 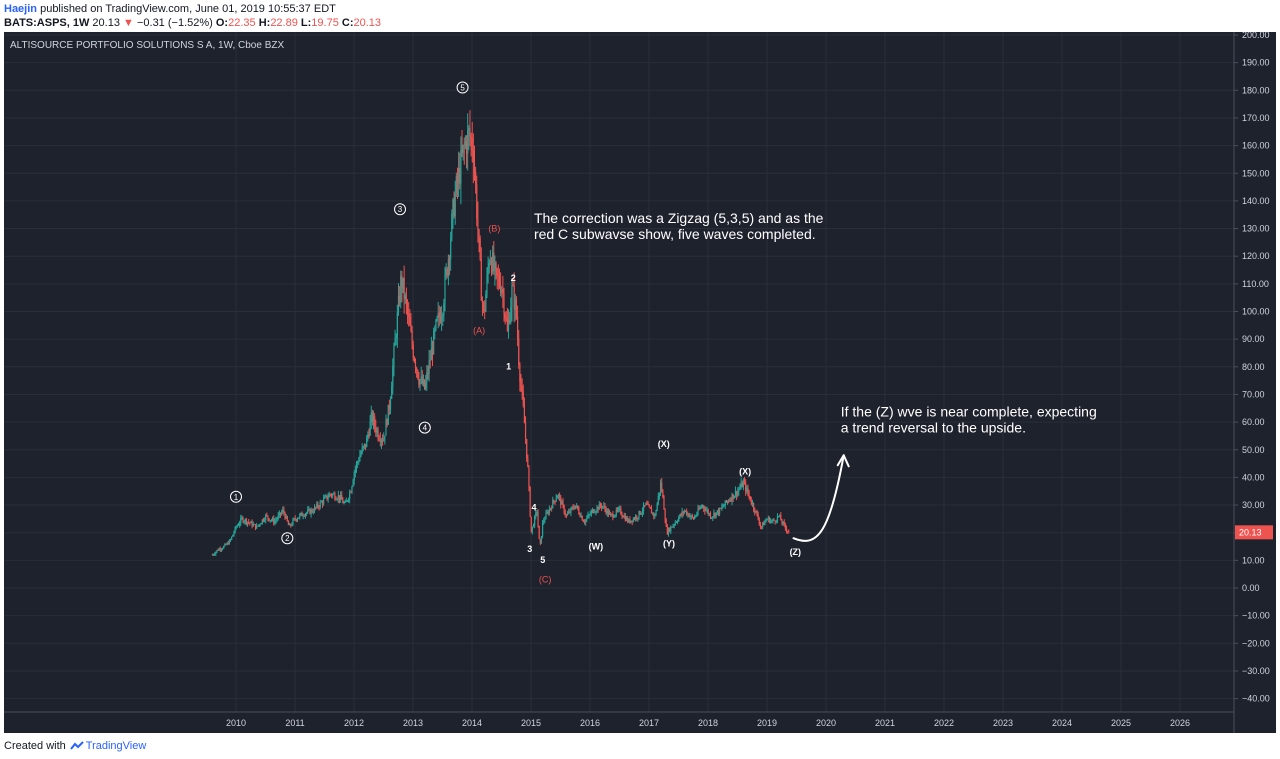 I want to click on y-tick-label: −20.00, so click(x=1256, y=643).